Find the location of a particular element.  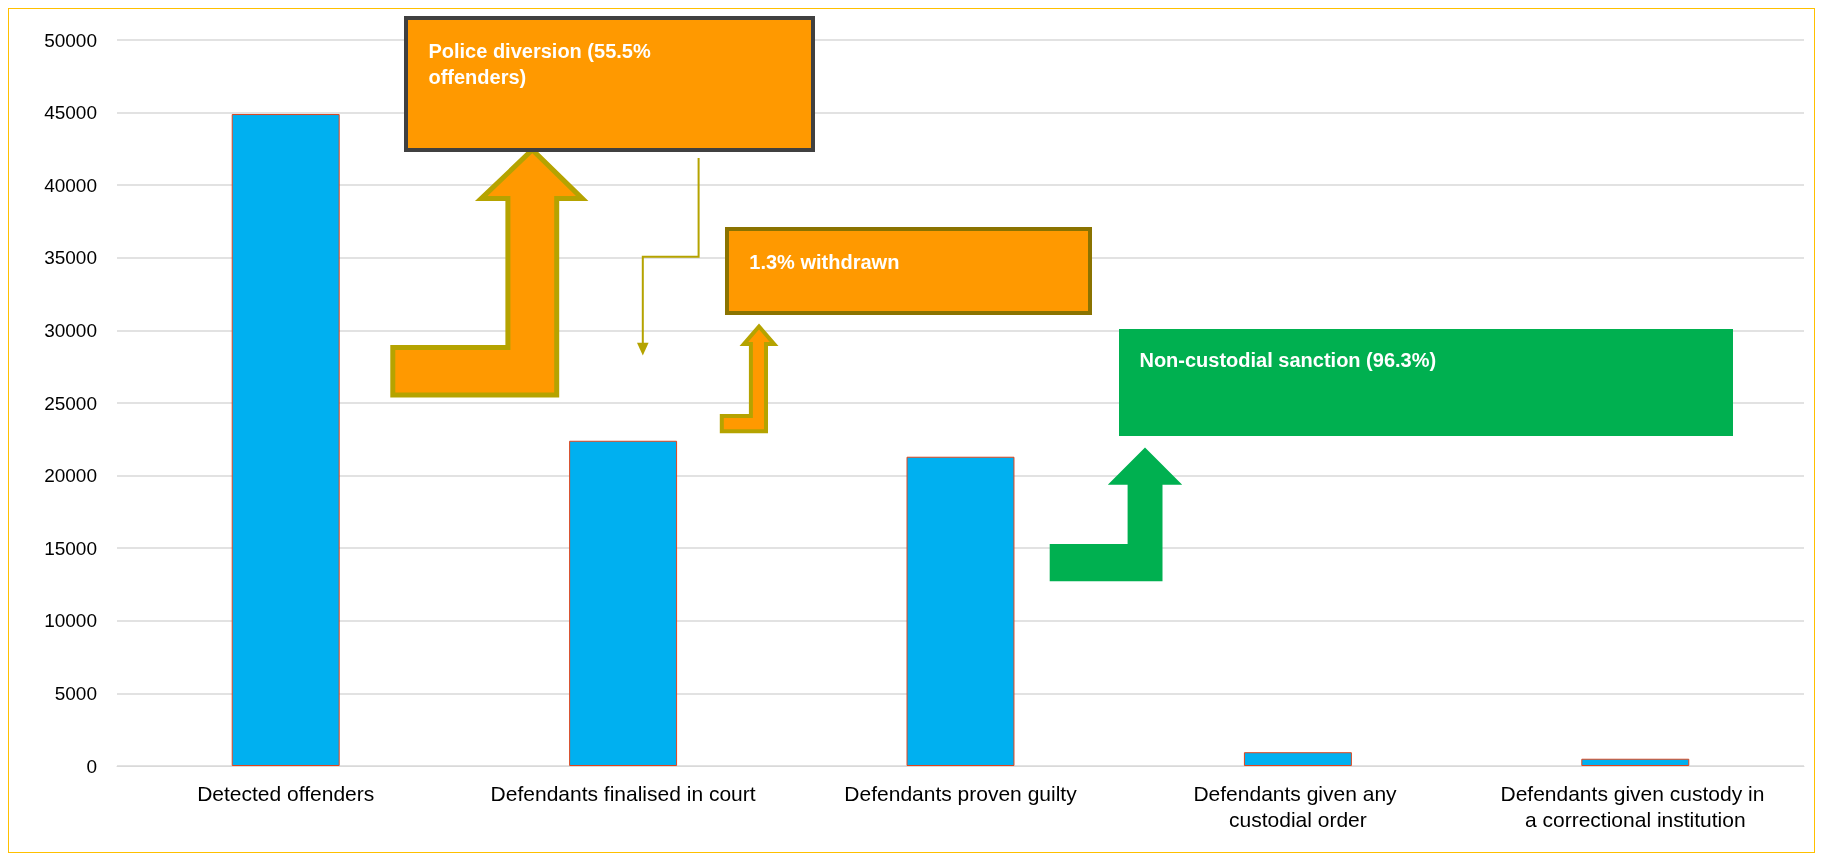

x-tick-label: Defendants given any custodial order is located at coordinates (1298, 806).